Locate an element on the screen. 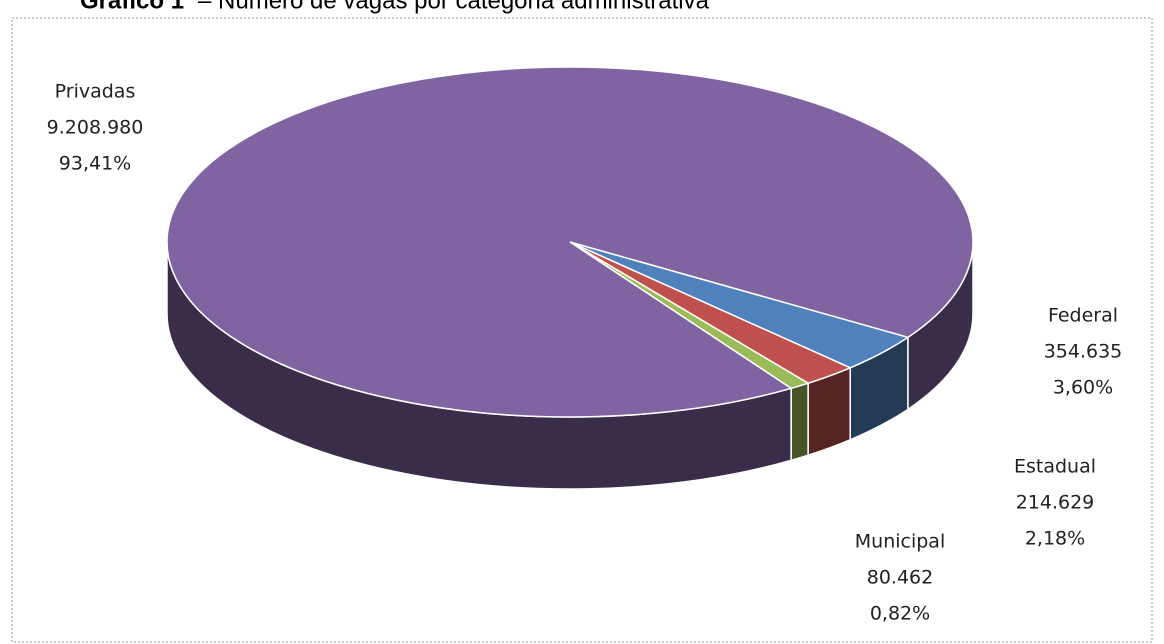 The height and width of the screenshot is (644, 1164). slice-value: 80.462 is located at coordinates (900, 578).